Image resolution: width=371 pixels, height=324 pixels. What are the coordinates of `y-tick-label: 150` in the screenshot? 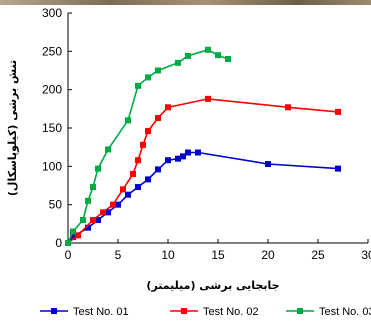 It's located at (52, 128).